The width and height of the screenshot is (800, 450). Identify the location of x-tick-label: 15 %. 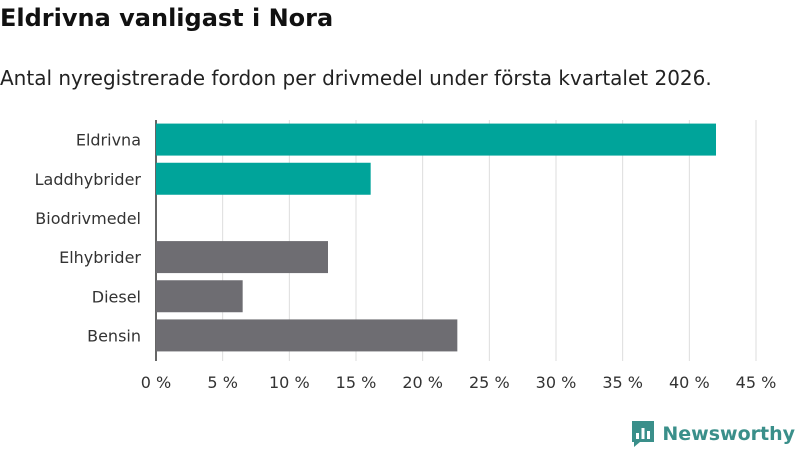
(356, 382).